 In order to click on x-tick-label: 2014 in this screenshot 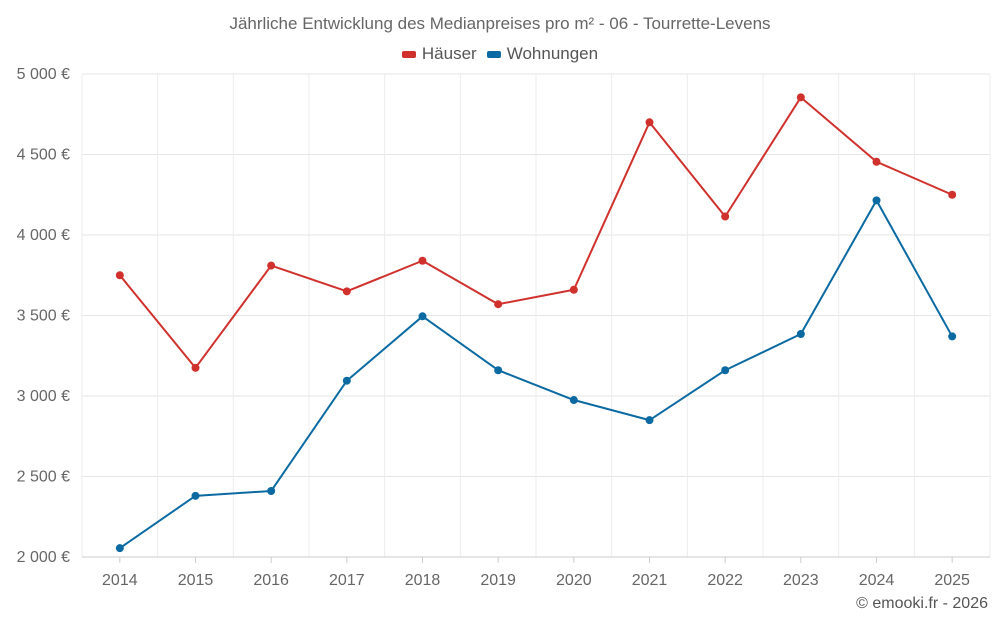, I will do `click(120, 580)`.